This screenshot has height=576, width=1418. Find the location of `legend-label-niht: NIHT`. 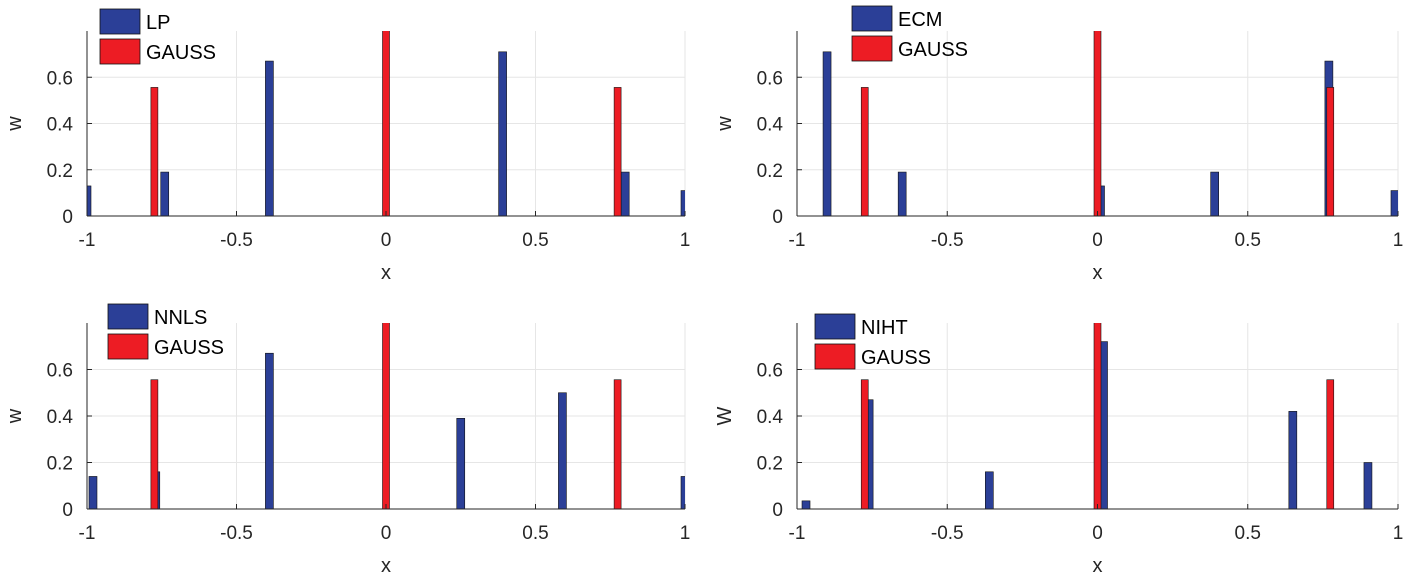

legend-label-niht: NIHT is located at coordinates (884, 328).